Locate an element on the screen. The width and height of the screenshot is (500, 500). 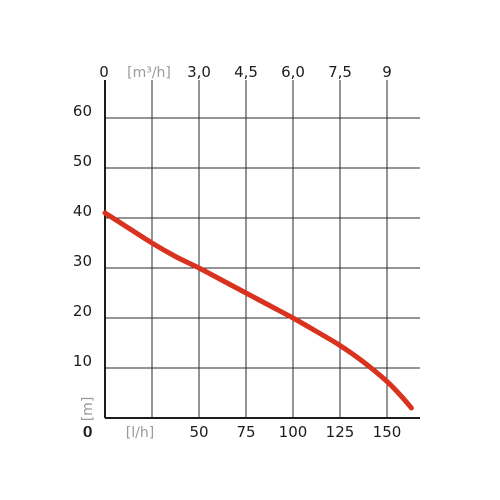
x-tick-label: 0 is located at coordinates (88, 432).